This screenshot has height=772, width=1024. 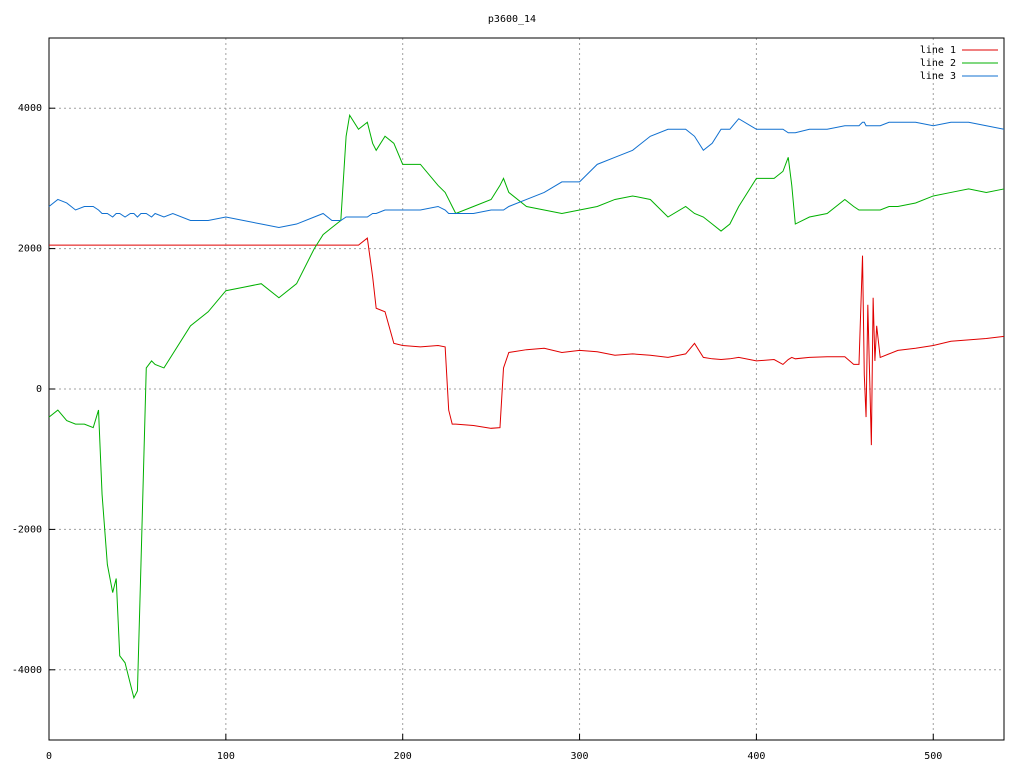 I want to click on y-tick-label: -4000, so click(x=27, y=670).